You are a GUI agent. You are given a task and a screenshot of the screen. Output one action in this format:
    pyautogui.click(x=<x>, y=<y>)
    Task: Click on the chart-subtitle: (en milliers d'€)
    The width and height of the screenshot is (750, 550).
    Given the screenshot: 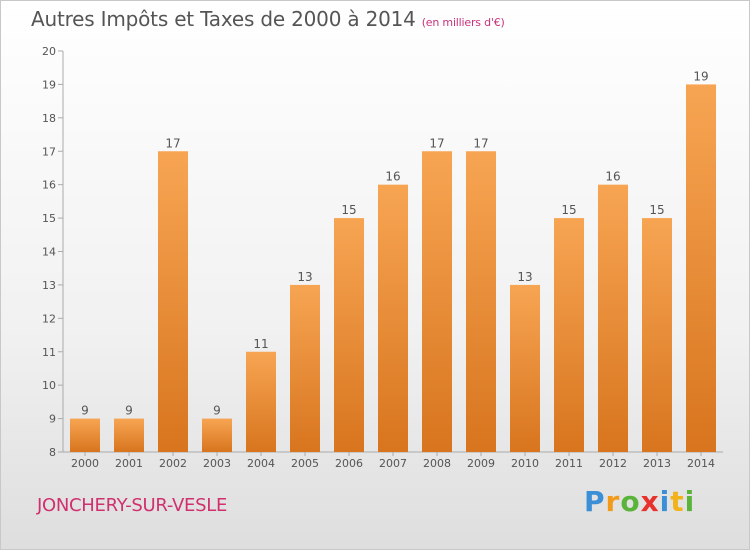 What is the action you would take?
    pyautogui.click(x=463, y=22)
    